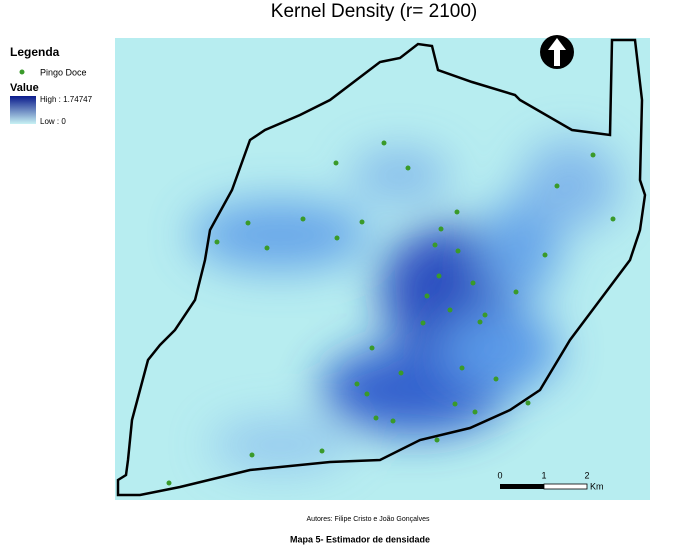 The image size is (680, 556). What do you see at coordinates (499, 475) in the screenshot?
I see `scale-tick-label: 0` at bounding box center [499, 475].